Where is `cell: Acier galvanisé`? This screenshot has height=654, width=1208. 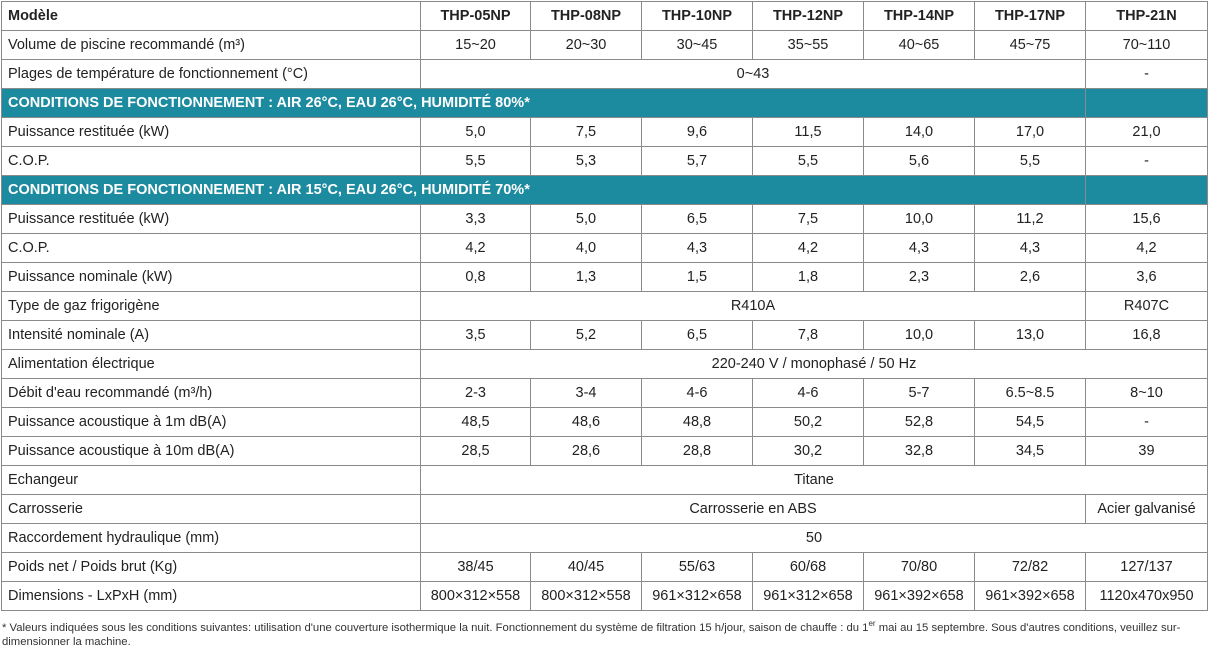 cell: Acier galvanisé is located at coordinates (1146, 509).